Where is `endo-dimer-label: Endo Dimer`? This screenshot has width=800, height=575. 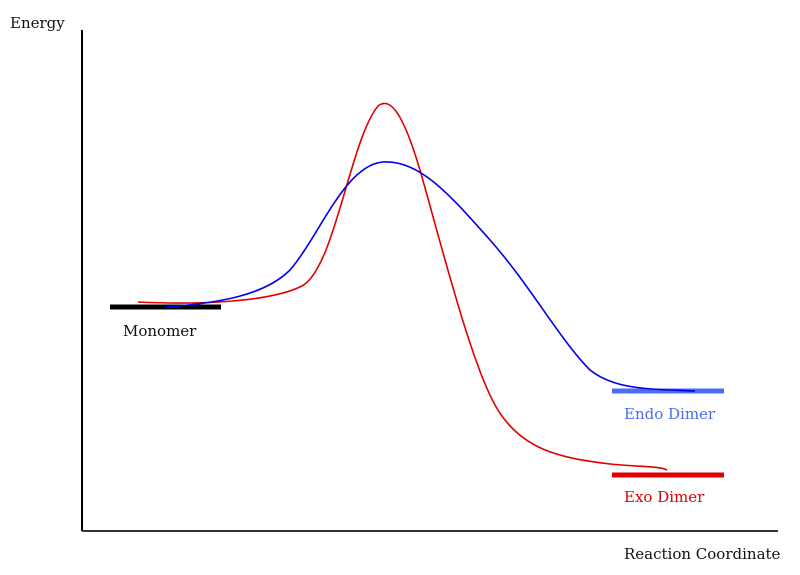
endo-dimer-label: Endo Dimer is located at coordinates (670, 414).